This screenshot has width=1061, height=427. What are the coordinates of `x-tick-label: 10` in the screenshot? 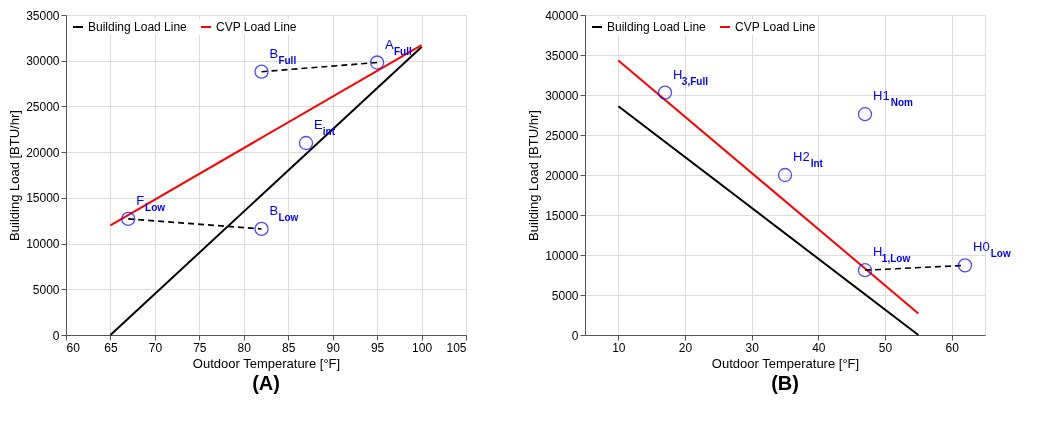 It's located at (619, 347).